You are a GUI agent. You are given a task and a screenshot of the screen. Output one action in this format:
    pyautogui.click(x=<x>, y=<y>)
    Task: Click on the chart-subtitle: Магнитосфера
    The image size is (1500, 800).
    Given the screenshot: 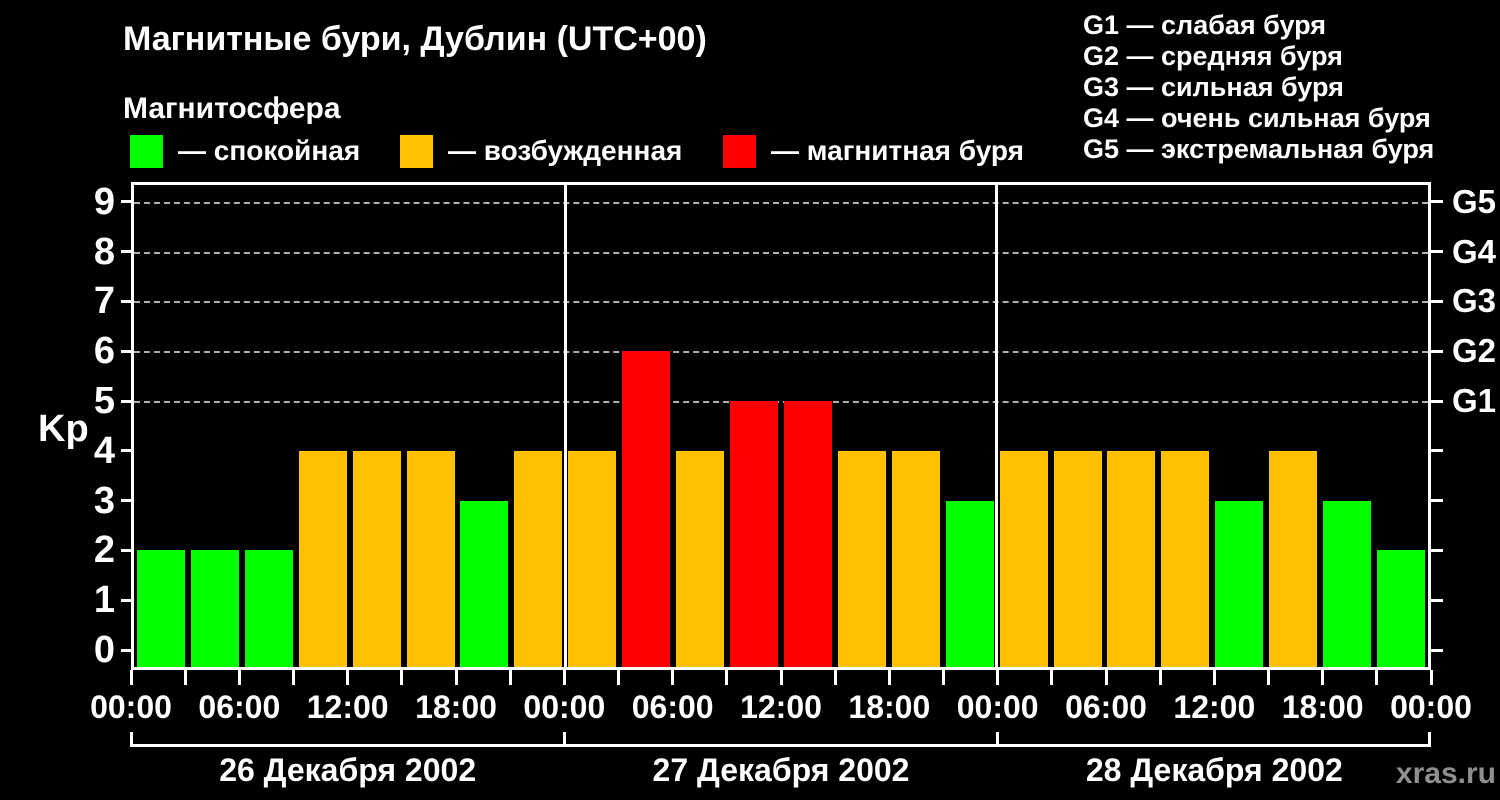 What is the action you would take?
    pyautogui.click(x=232, y=108)
    